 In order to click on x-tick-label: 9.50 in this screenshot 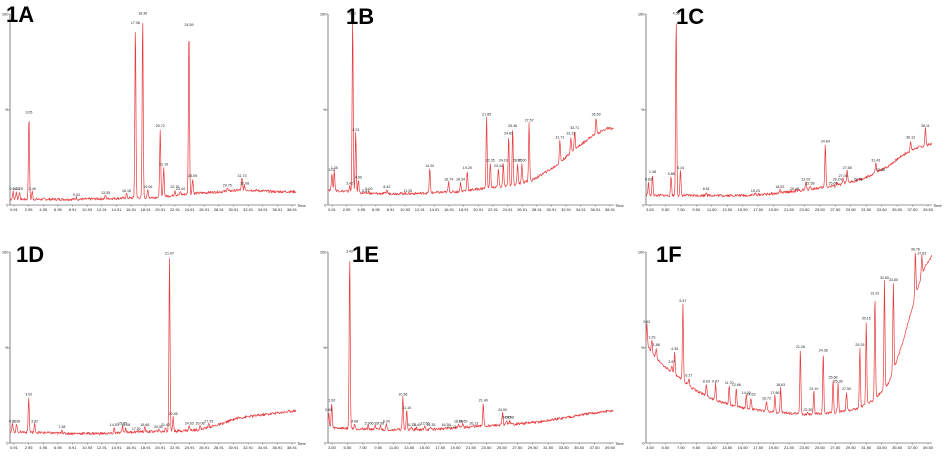, I will do `click(696, 447)`.